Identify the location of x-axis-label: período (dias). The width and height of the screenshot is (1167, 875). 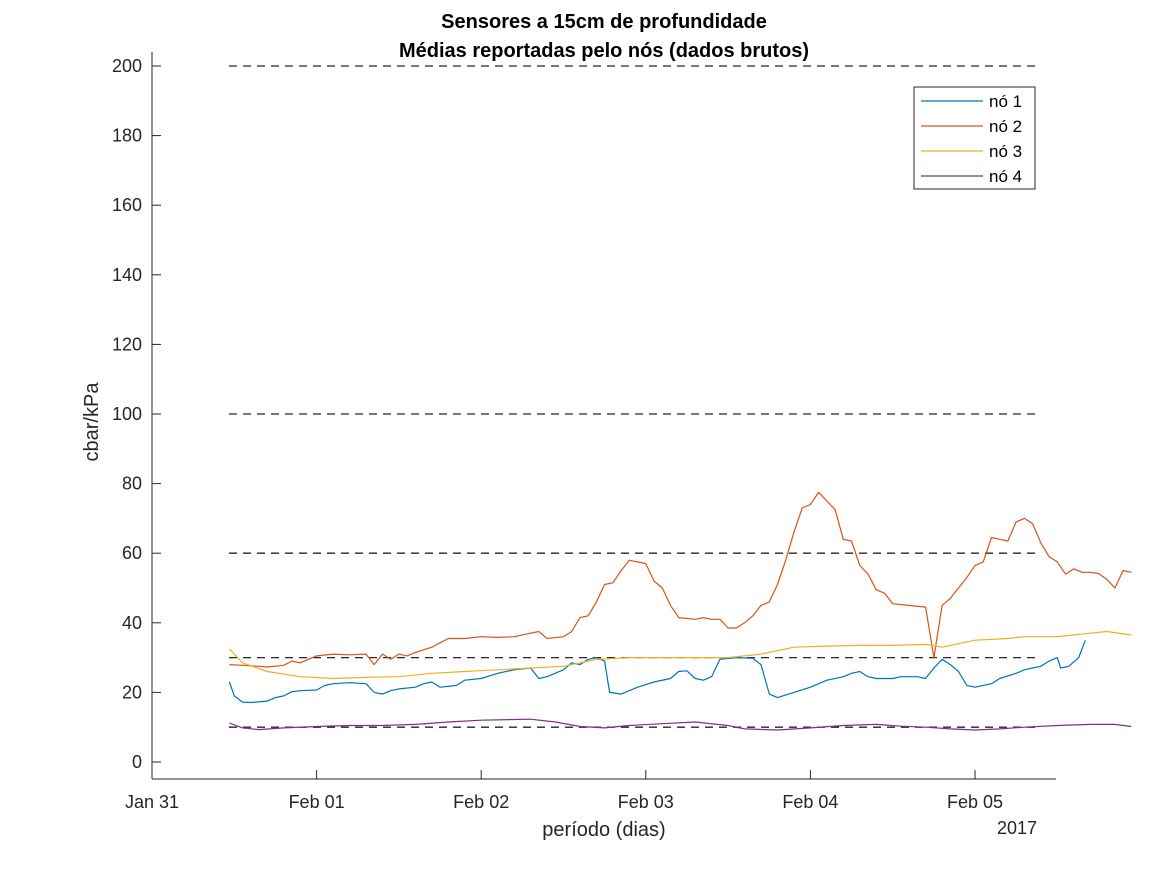
(603, 830).